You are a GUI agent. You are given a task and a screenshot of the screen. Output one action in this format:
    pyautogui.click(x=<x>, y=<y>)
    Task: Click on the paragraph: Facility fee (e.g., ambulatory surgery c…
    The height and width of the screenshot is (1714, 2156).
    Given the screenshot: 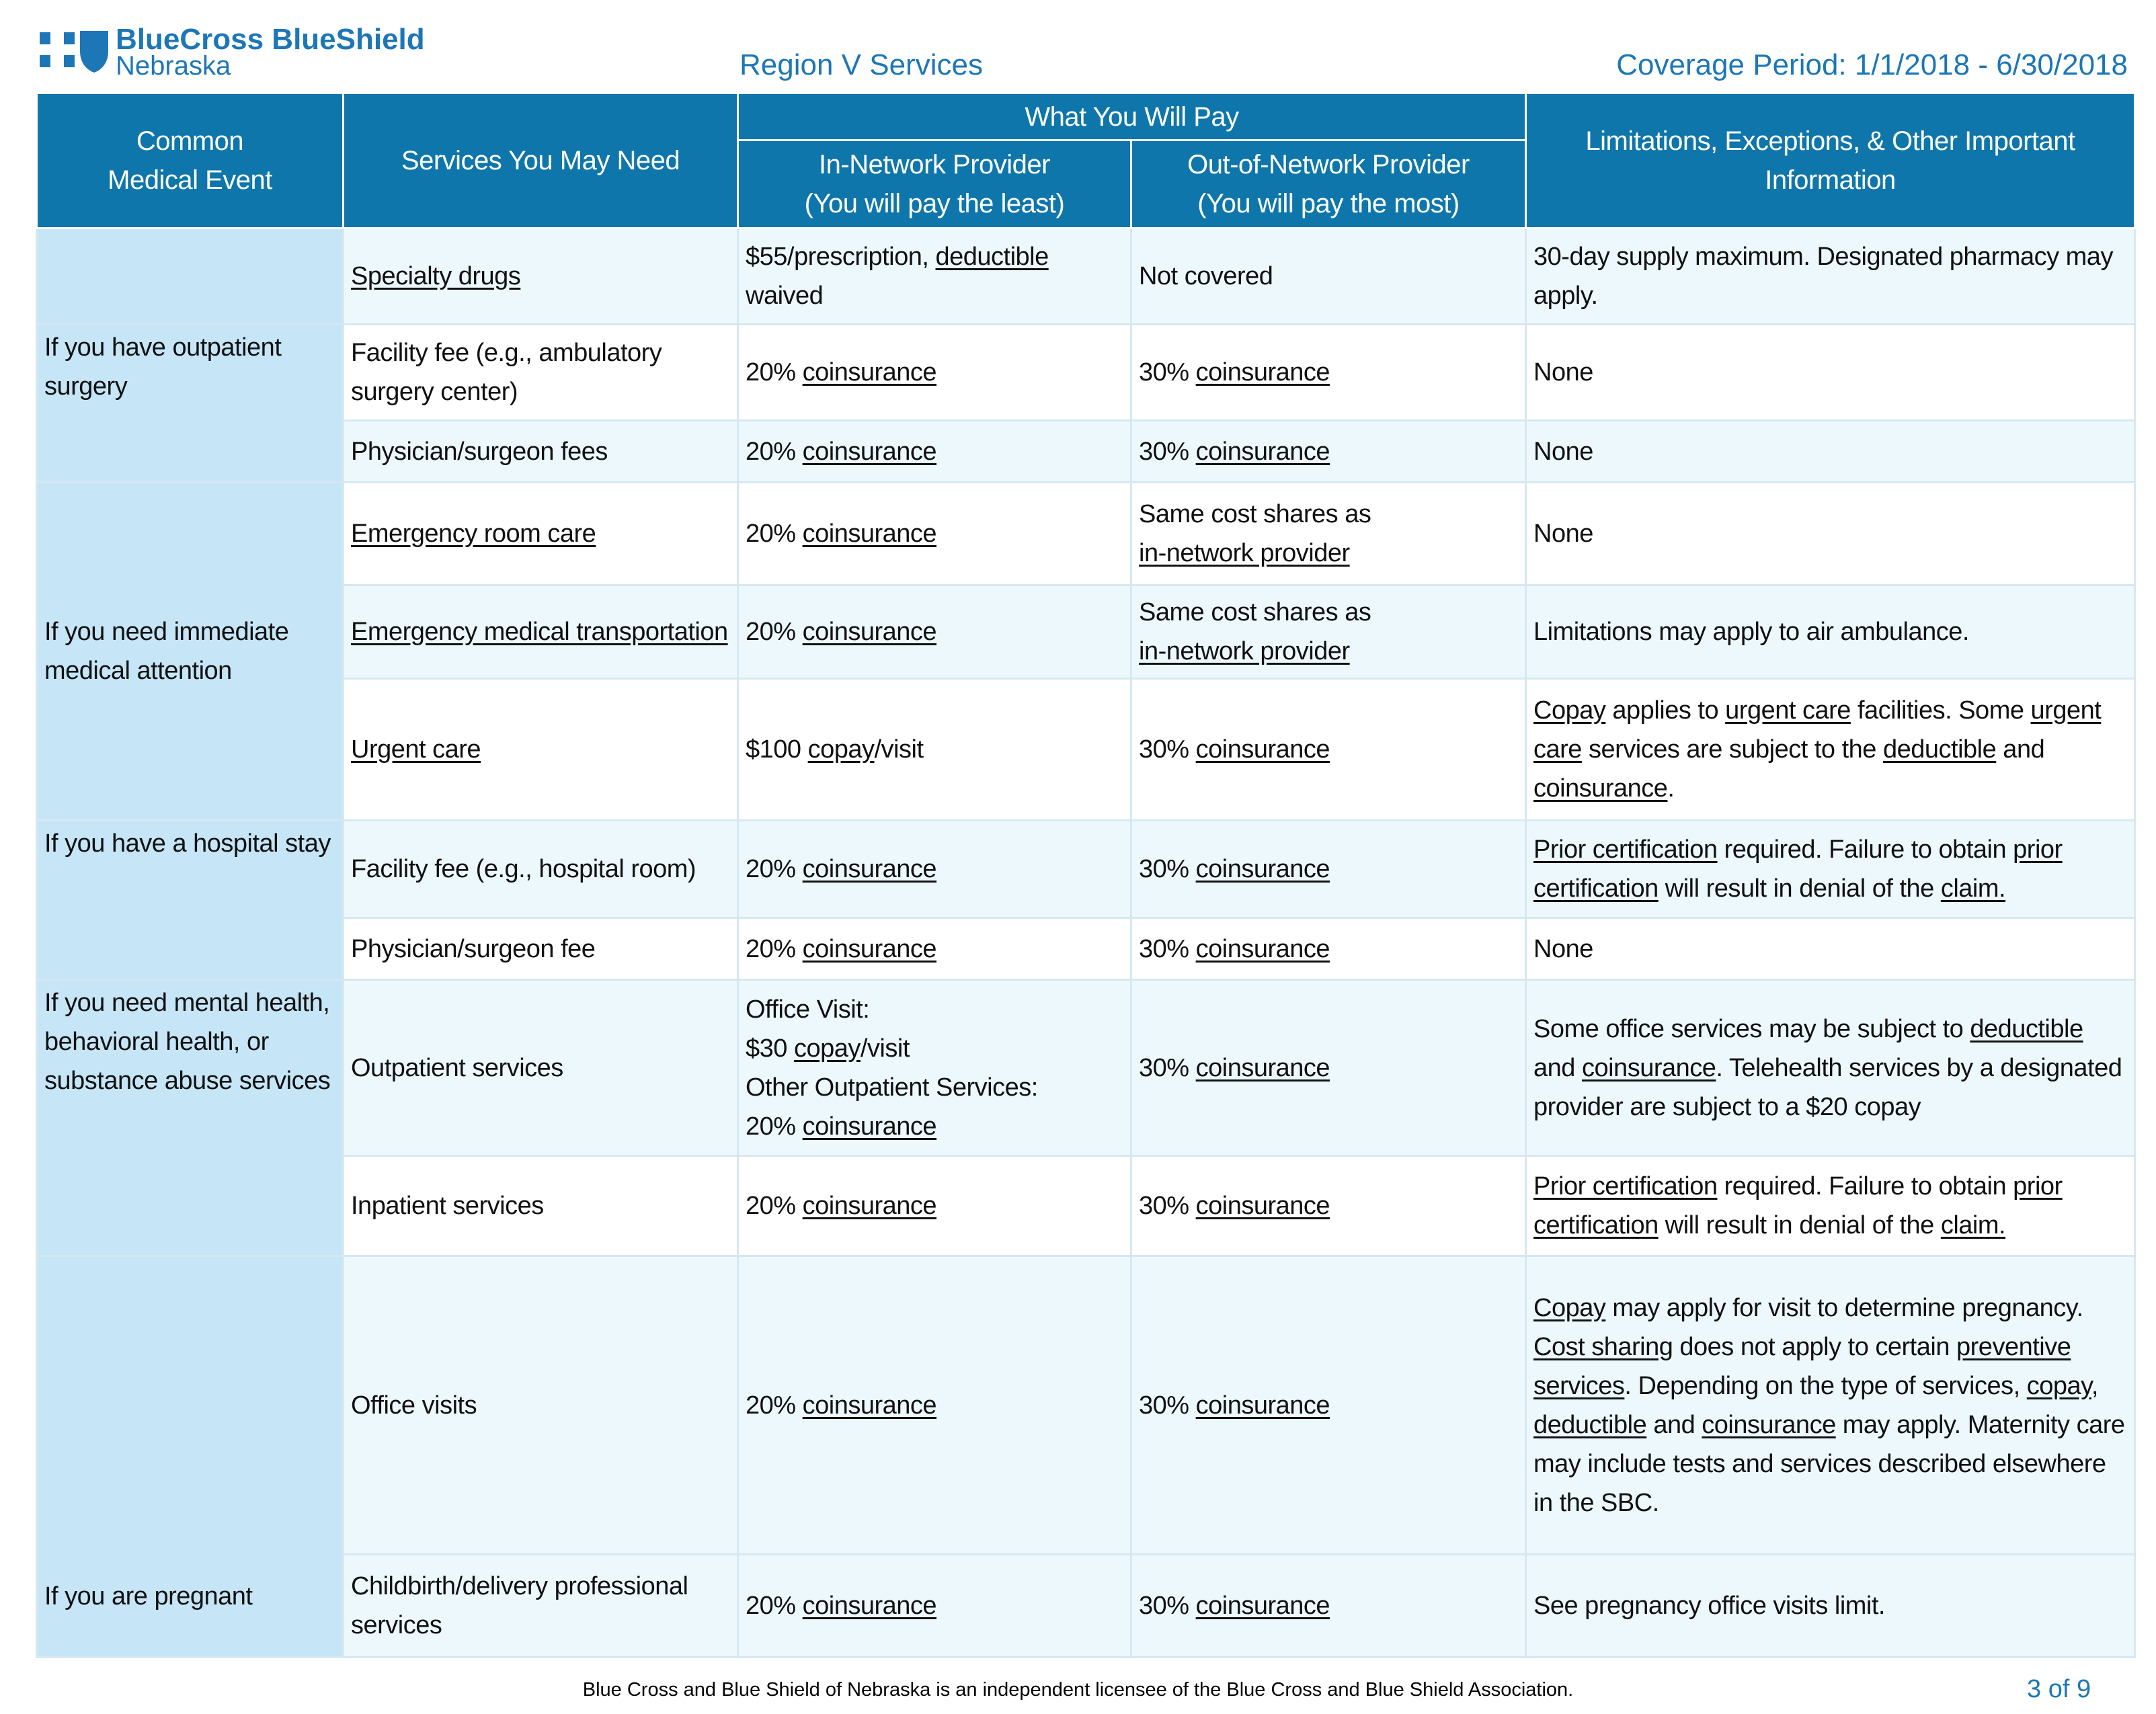 What is the action you would take?
    pyautogui.click(x=540, y=372)
    